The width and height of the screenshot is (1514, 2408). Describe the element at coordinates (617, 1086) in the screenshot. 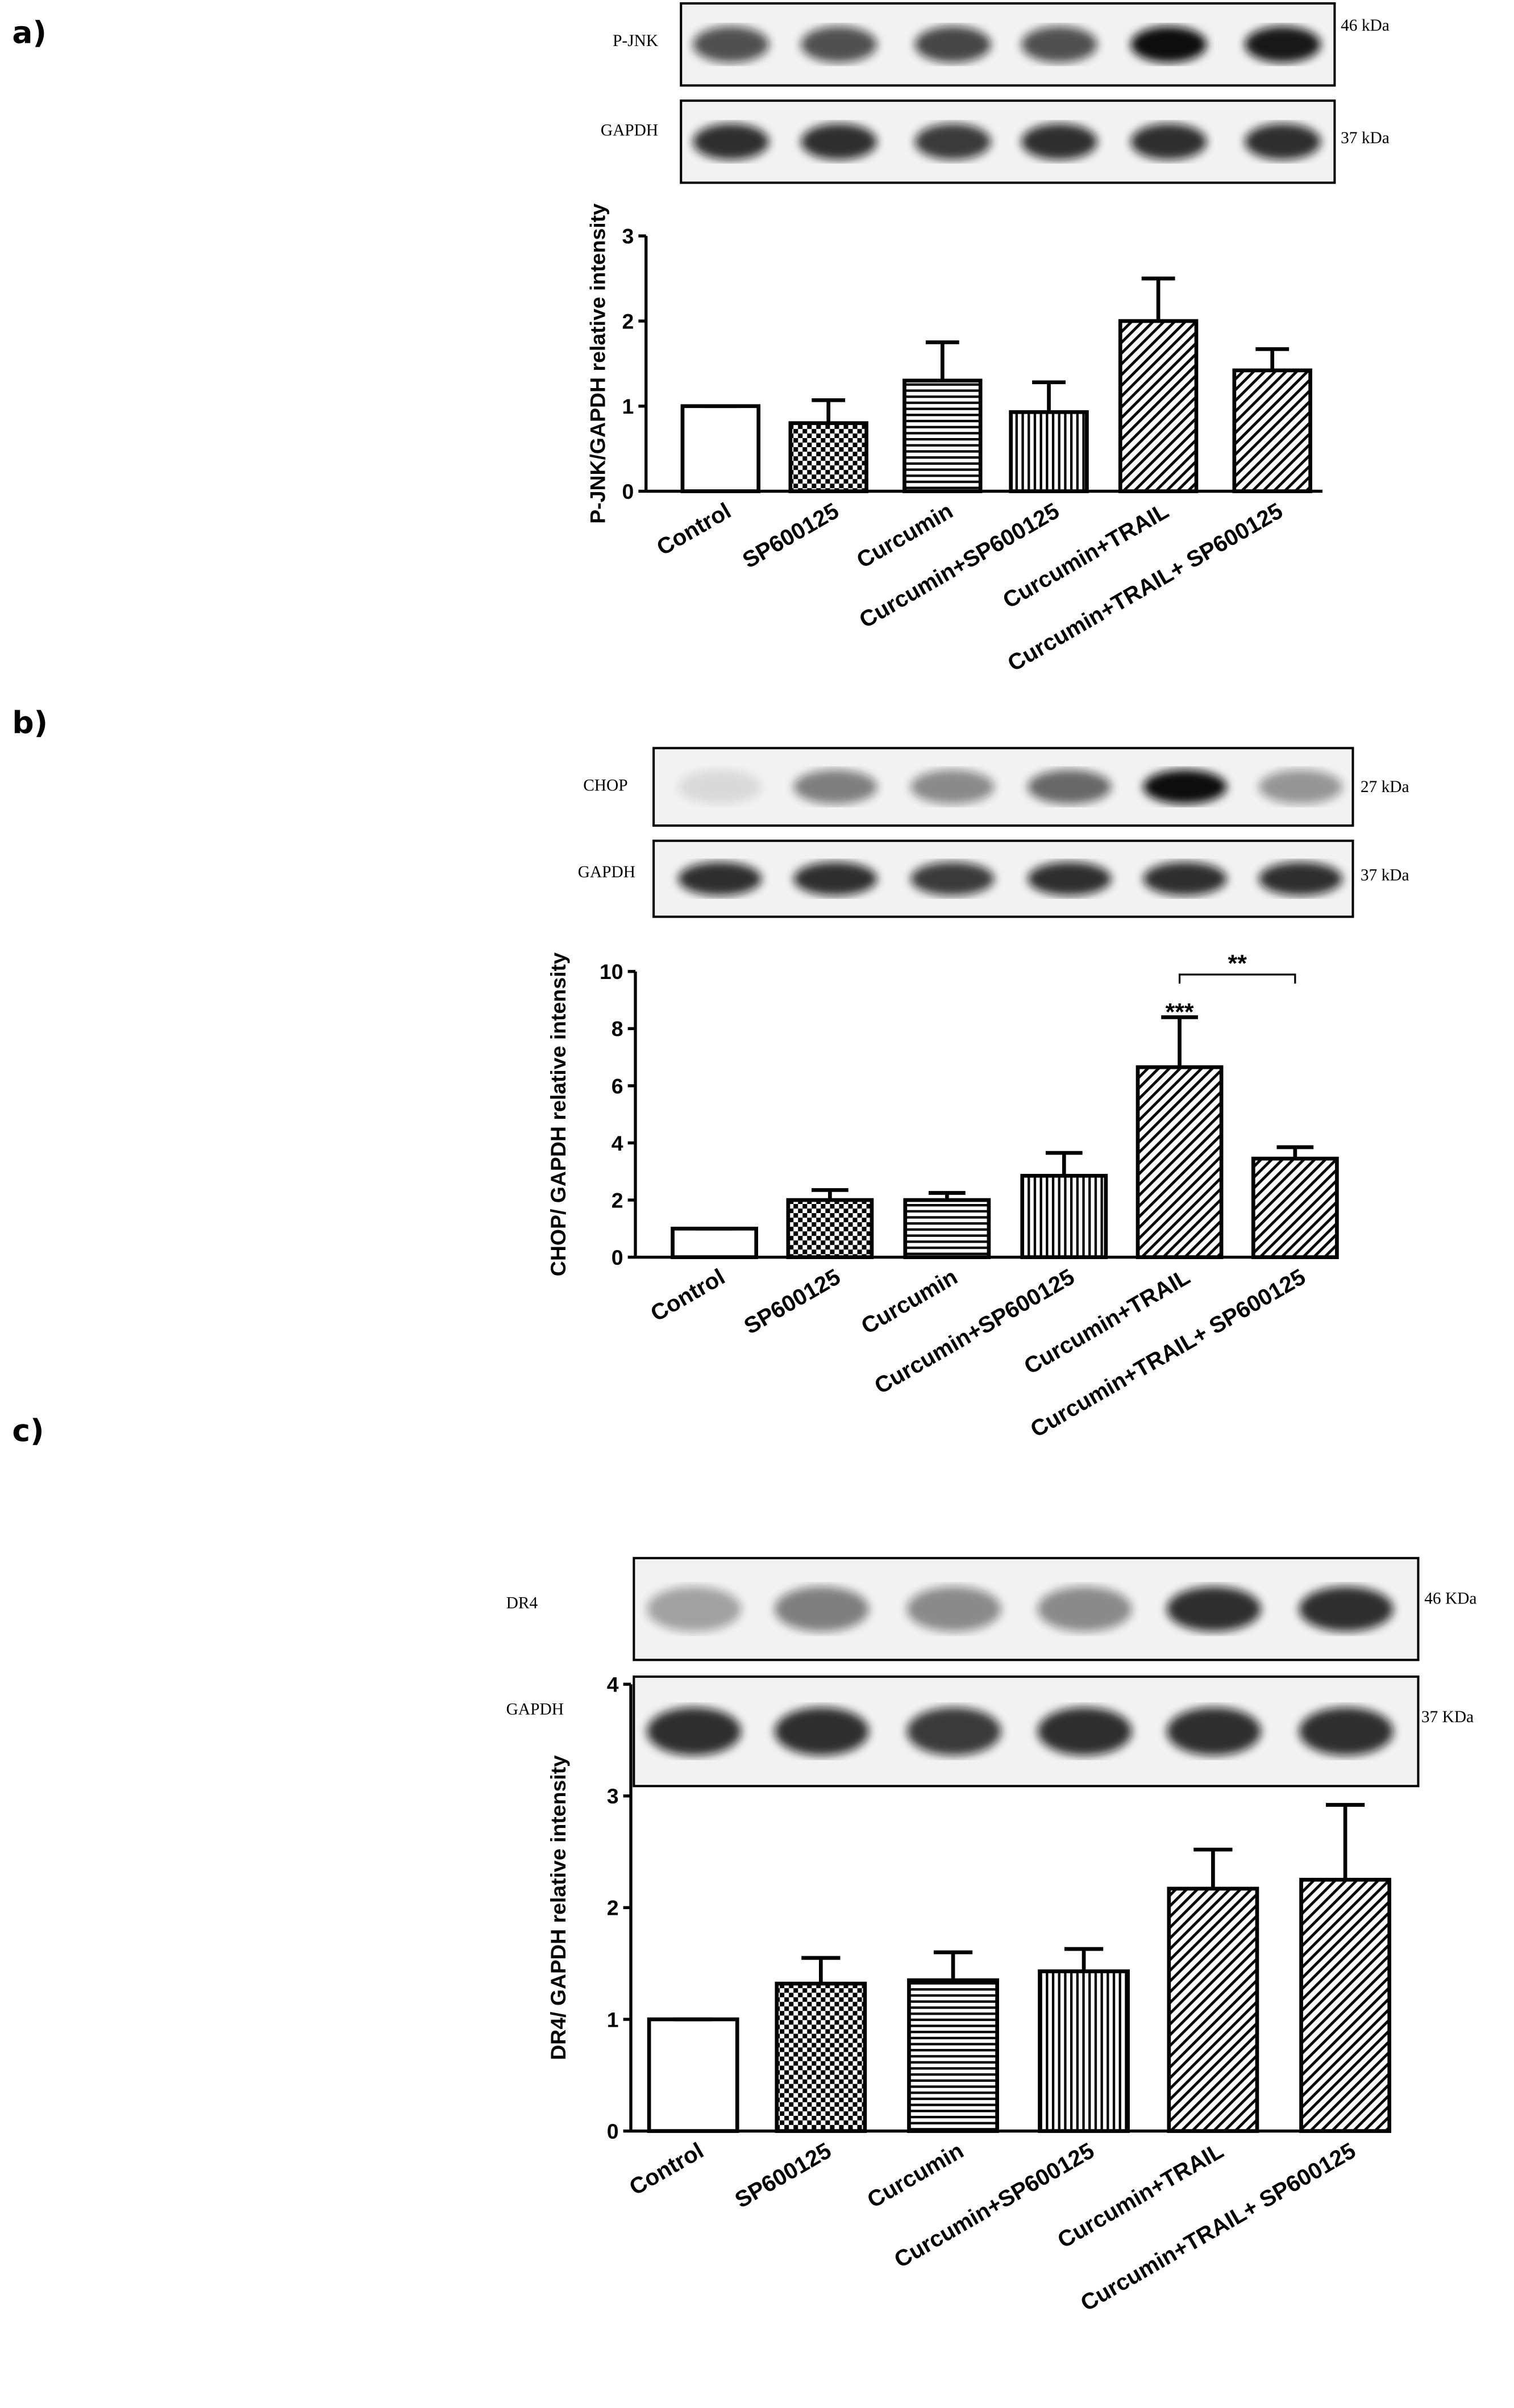

I see `y-tick-label: 6` at that location.